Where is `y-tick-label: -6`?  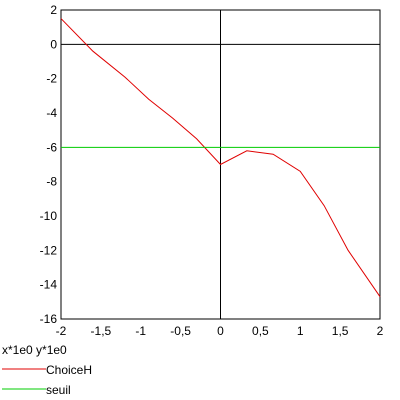
y-tick-label: -6 is located at coordinates (51, 147).